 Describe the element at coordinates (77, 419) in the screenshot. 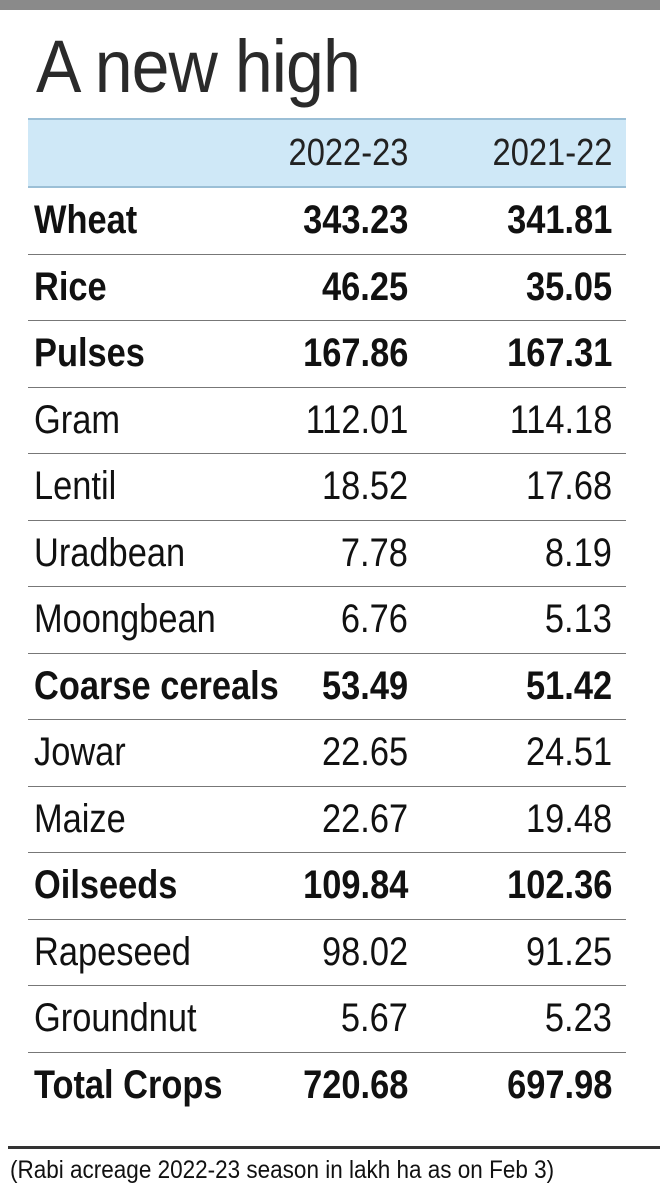

I see `row-label: Gram` at that location.